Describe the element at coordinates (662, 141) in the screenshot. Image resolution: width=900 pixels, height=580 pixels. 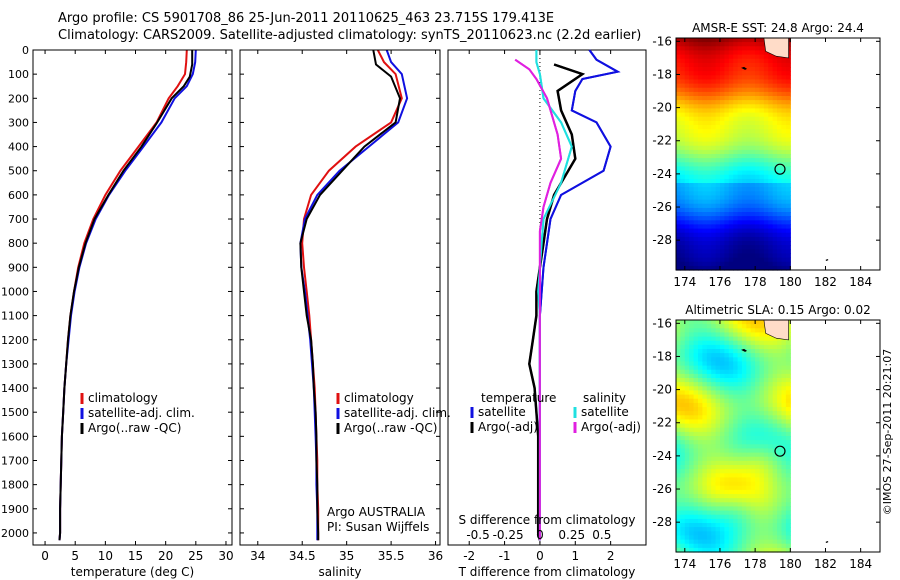
I see `y-tick-label: -22` at that location.